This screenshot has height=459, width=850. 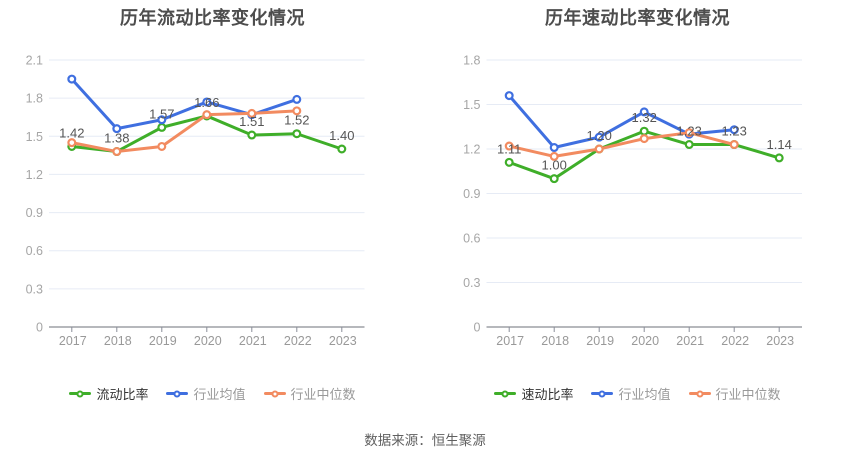 I want to click on chart-title: 历年速动比率变化情况, so click(x=637, y=18).